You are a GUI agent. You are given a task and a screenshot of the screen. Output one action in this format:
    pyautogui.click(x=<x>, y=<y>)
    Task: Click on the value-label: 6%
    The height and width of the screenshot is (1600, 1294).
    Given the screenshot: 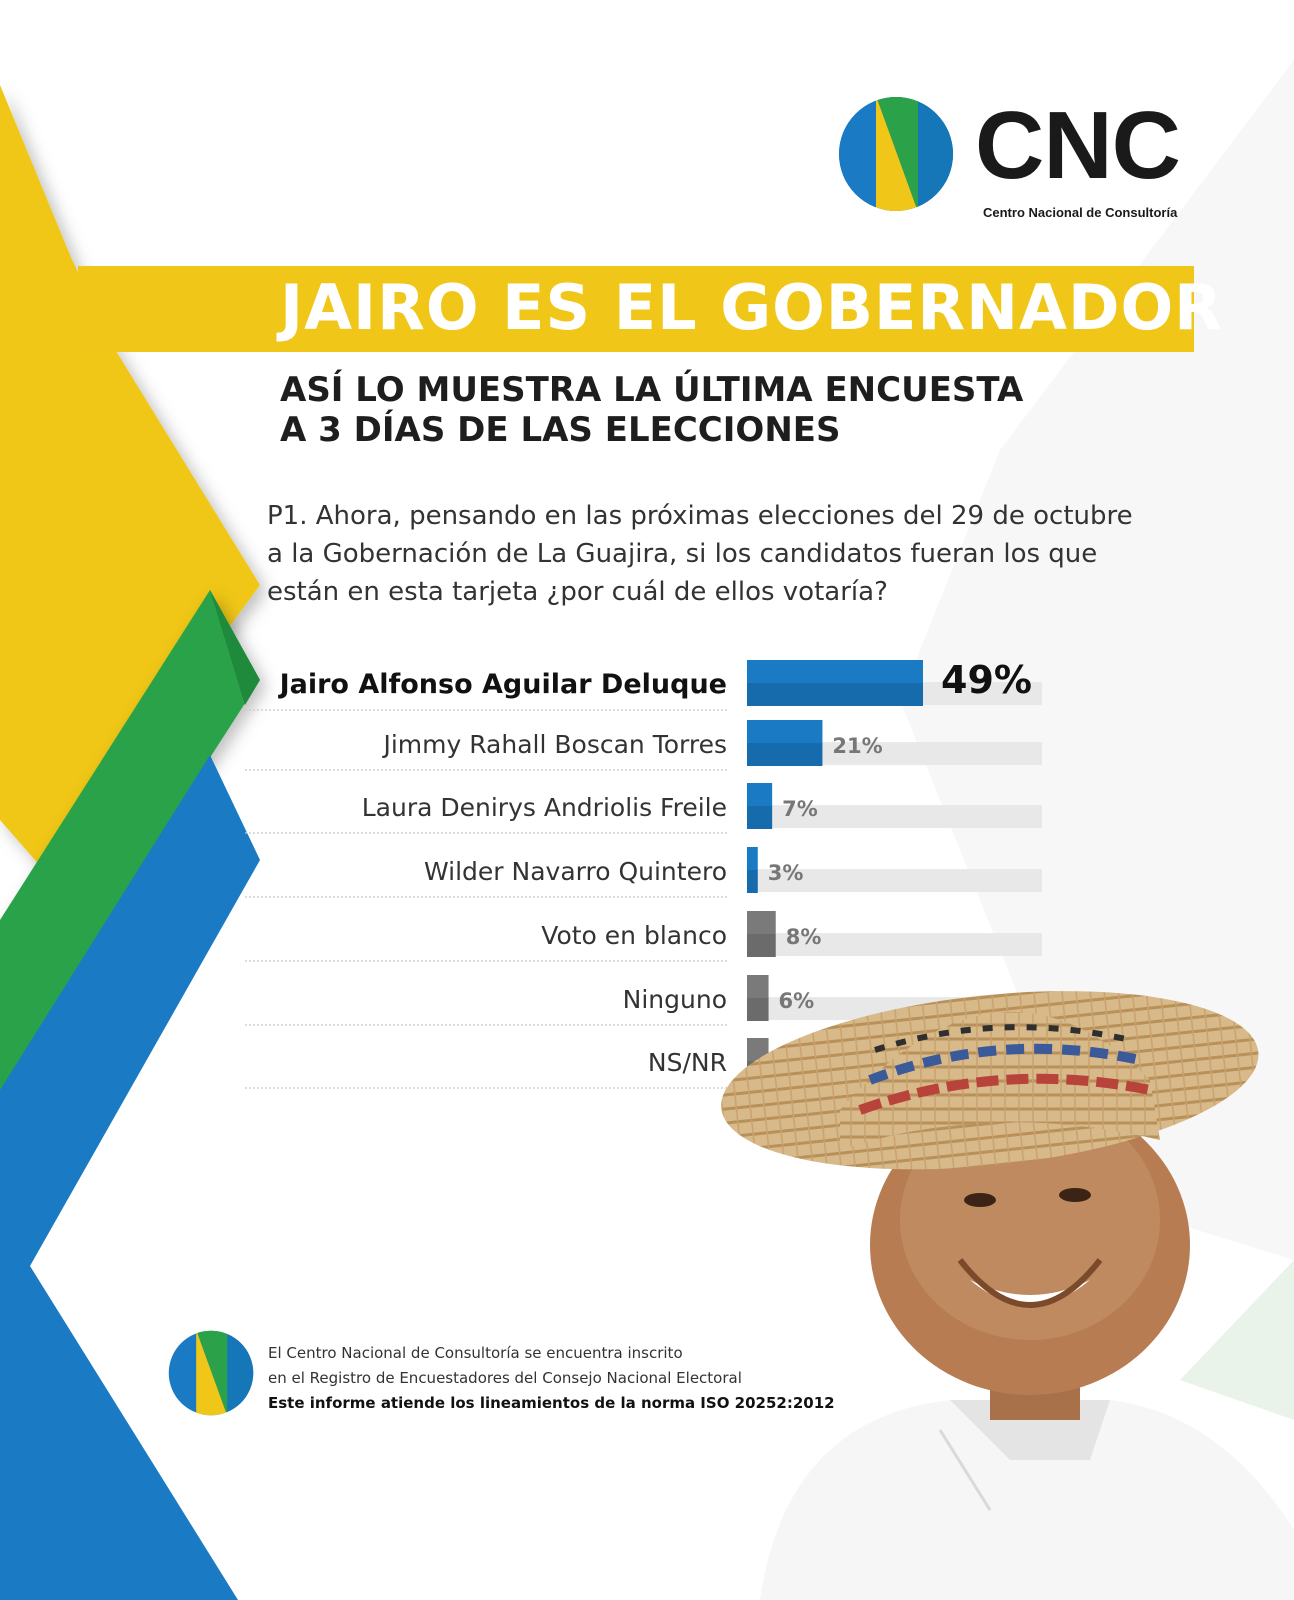 What is the action you would take?
    pyautogui.click(x=797, y=1001)
    